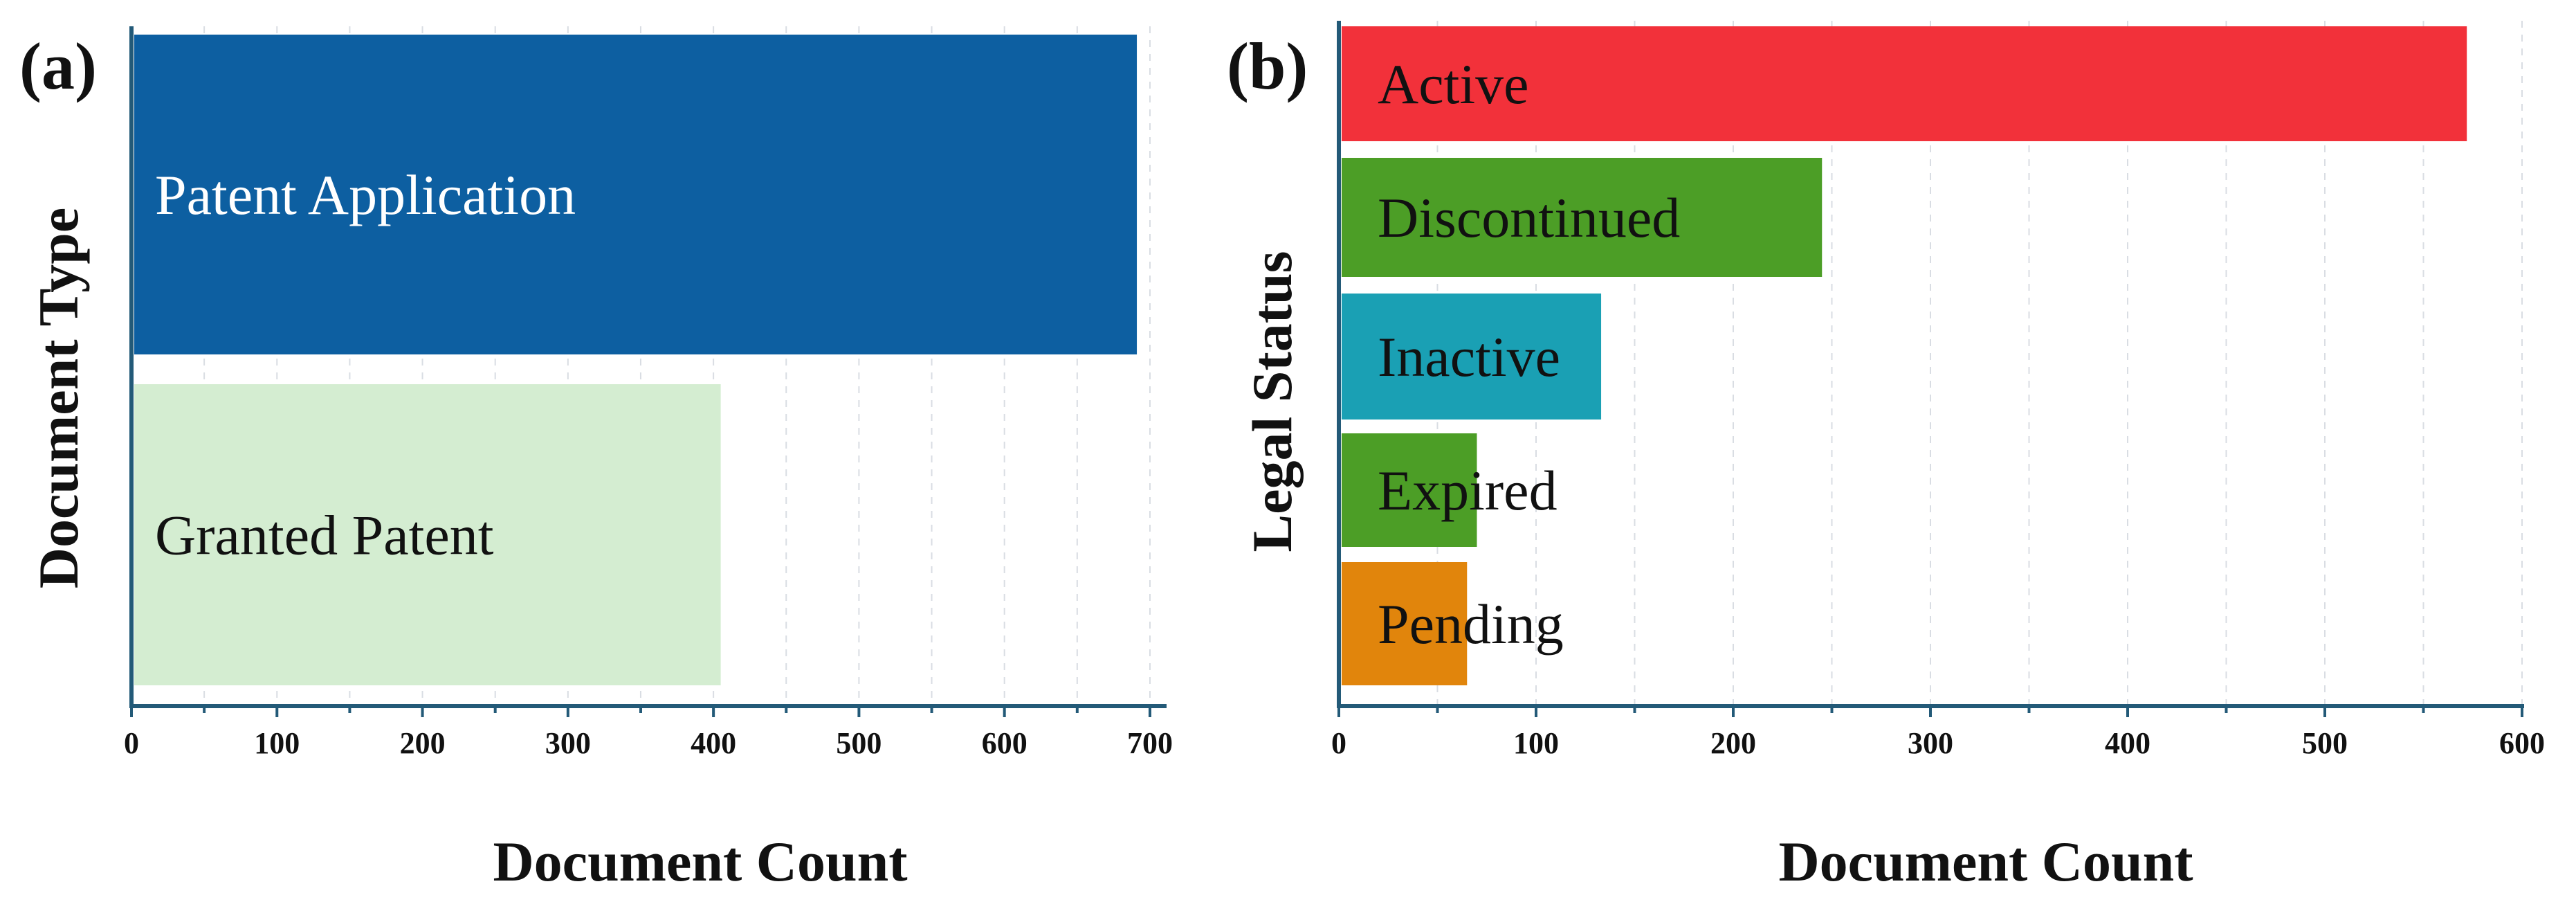  What do you see at coordinates (1986, 862) in the screenshot?
I see `x-axis-title-b: Document Count` at bounding box center [1986, 862].